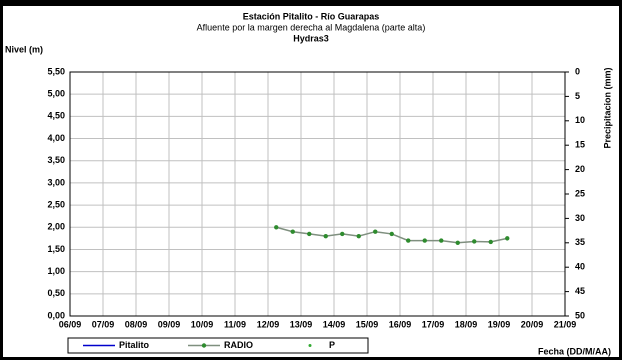 This screenshot has width=622, height=360. Describe the element at coordinates (580, 145) in the screenshot. I see `y2-tick-label: 15` at that location.